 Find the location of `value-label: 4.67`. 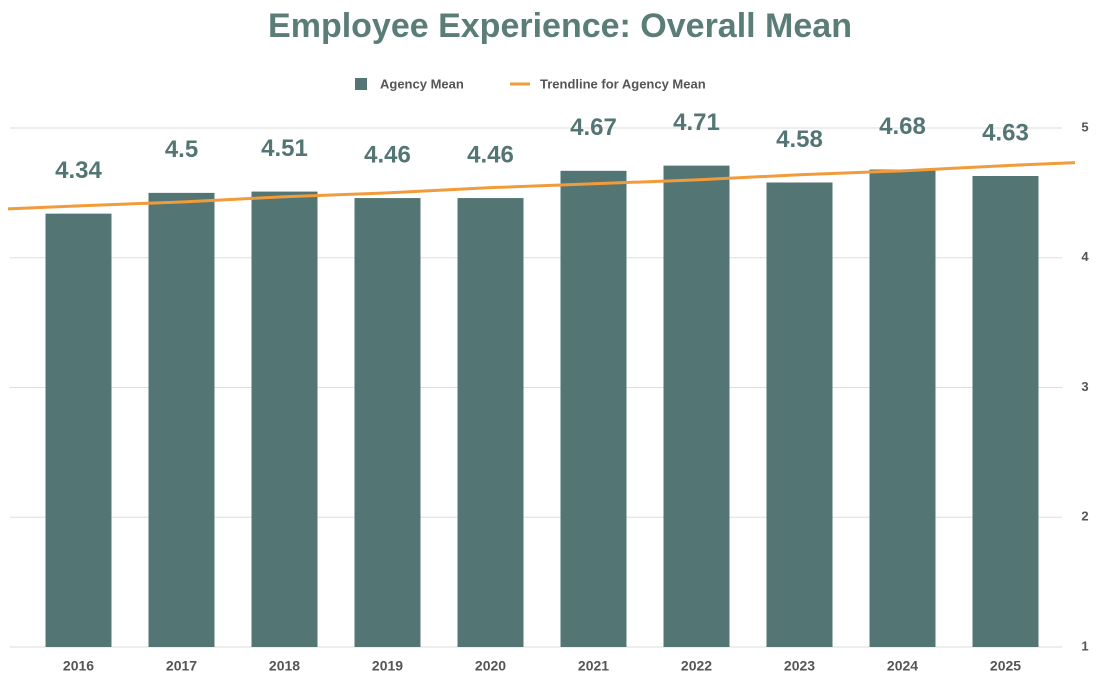

value-label: 4.67 is located at coordinates (593, 127).